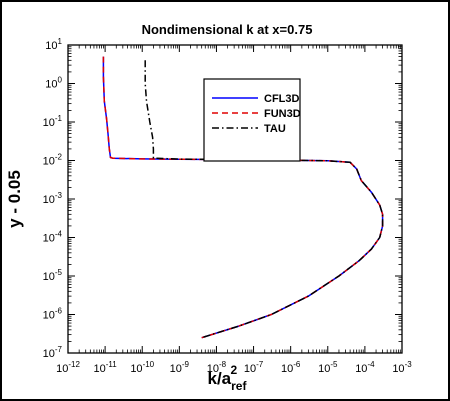 The width and height of the screenshot is (450, 401). Describe the element at coordinates (282, 114) in the screenshot. I see `legend-label-fun3d: FUN3D` at that location.